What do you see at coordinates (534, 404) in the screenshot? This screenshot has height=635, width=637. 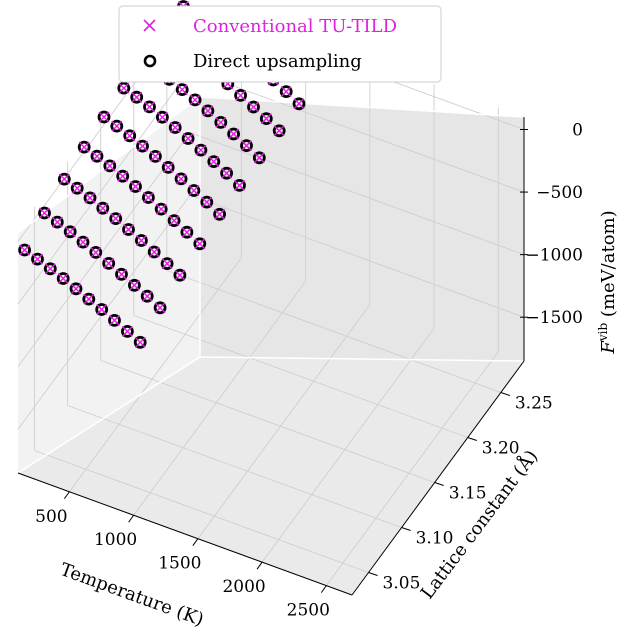 I see `y-tick-label: 3.25` at bounding box center [534, 404].